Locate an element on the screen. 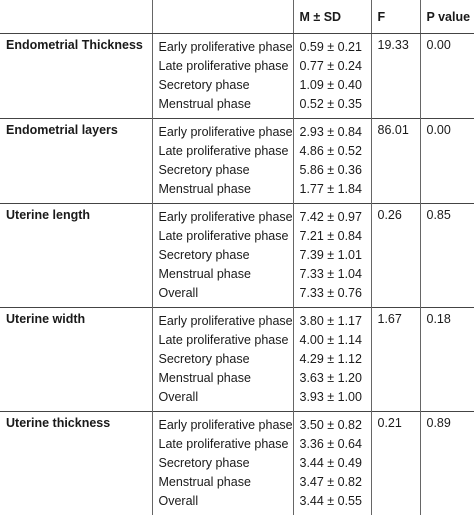 Image resolution: width=474 pixels, height=515 pixels. mean-sd-value: 7.42 ± 0.97 is located at coordinates (335, 217).